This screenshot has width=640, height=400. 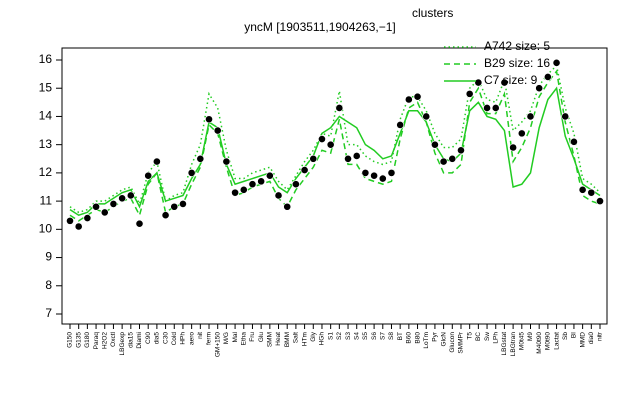 I want to click on x-tick-label: ferm, so click(x=209, y=338).